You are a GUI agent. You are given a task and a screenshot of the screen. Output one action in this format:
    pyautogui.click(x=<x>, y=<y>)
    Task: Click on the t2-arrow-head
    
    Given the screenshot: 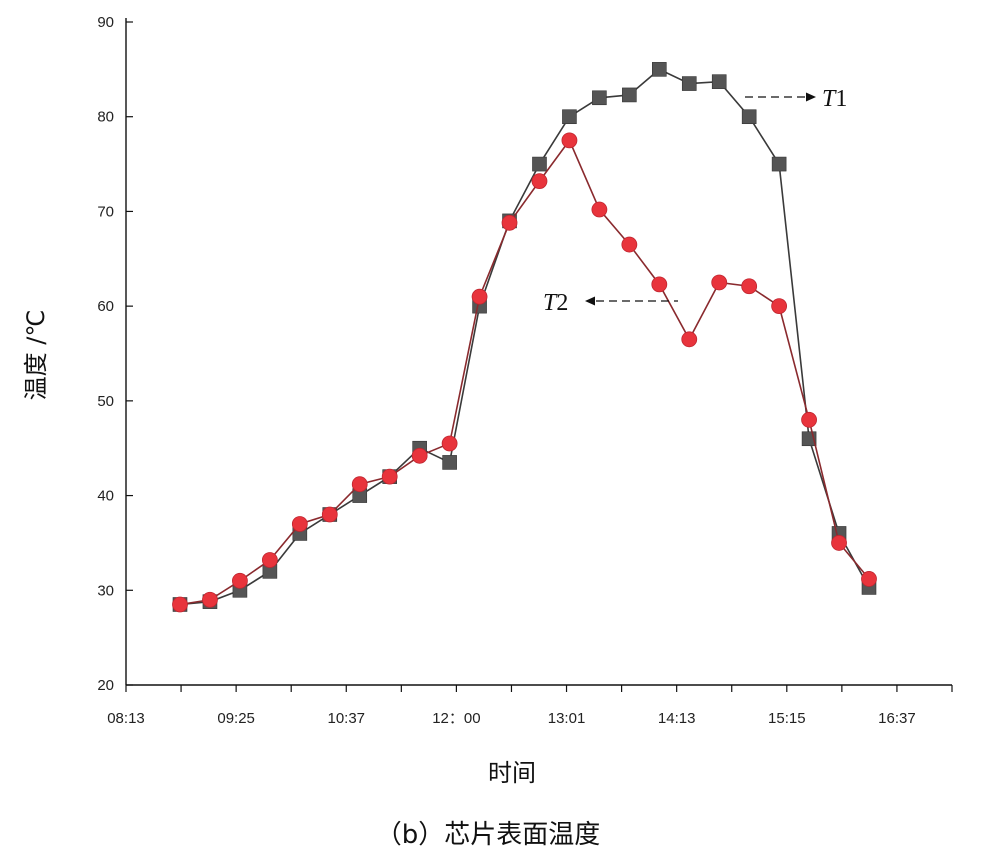 What is the action you would take?
    pyautogui.click(x=590, y=301)
    